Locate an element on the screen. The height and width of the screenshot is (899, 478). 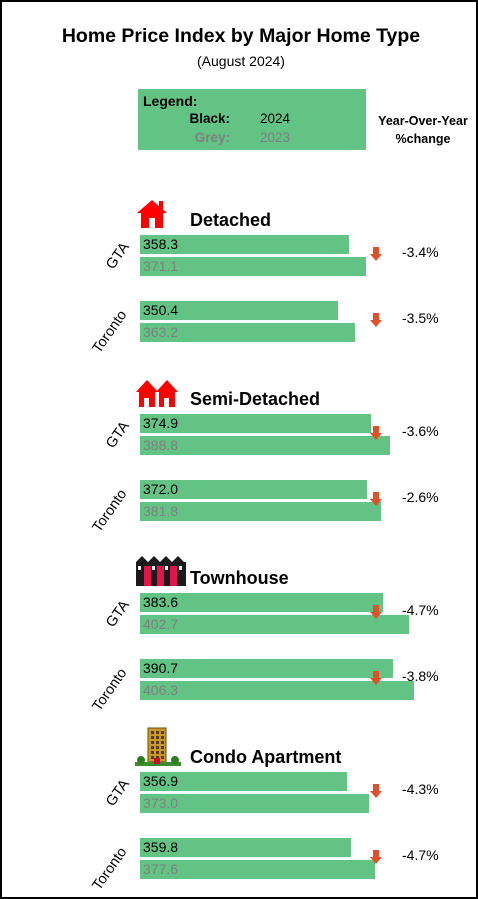
legend-black-value: 2024 is located at coordinates (275, 118).